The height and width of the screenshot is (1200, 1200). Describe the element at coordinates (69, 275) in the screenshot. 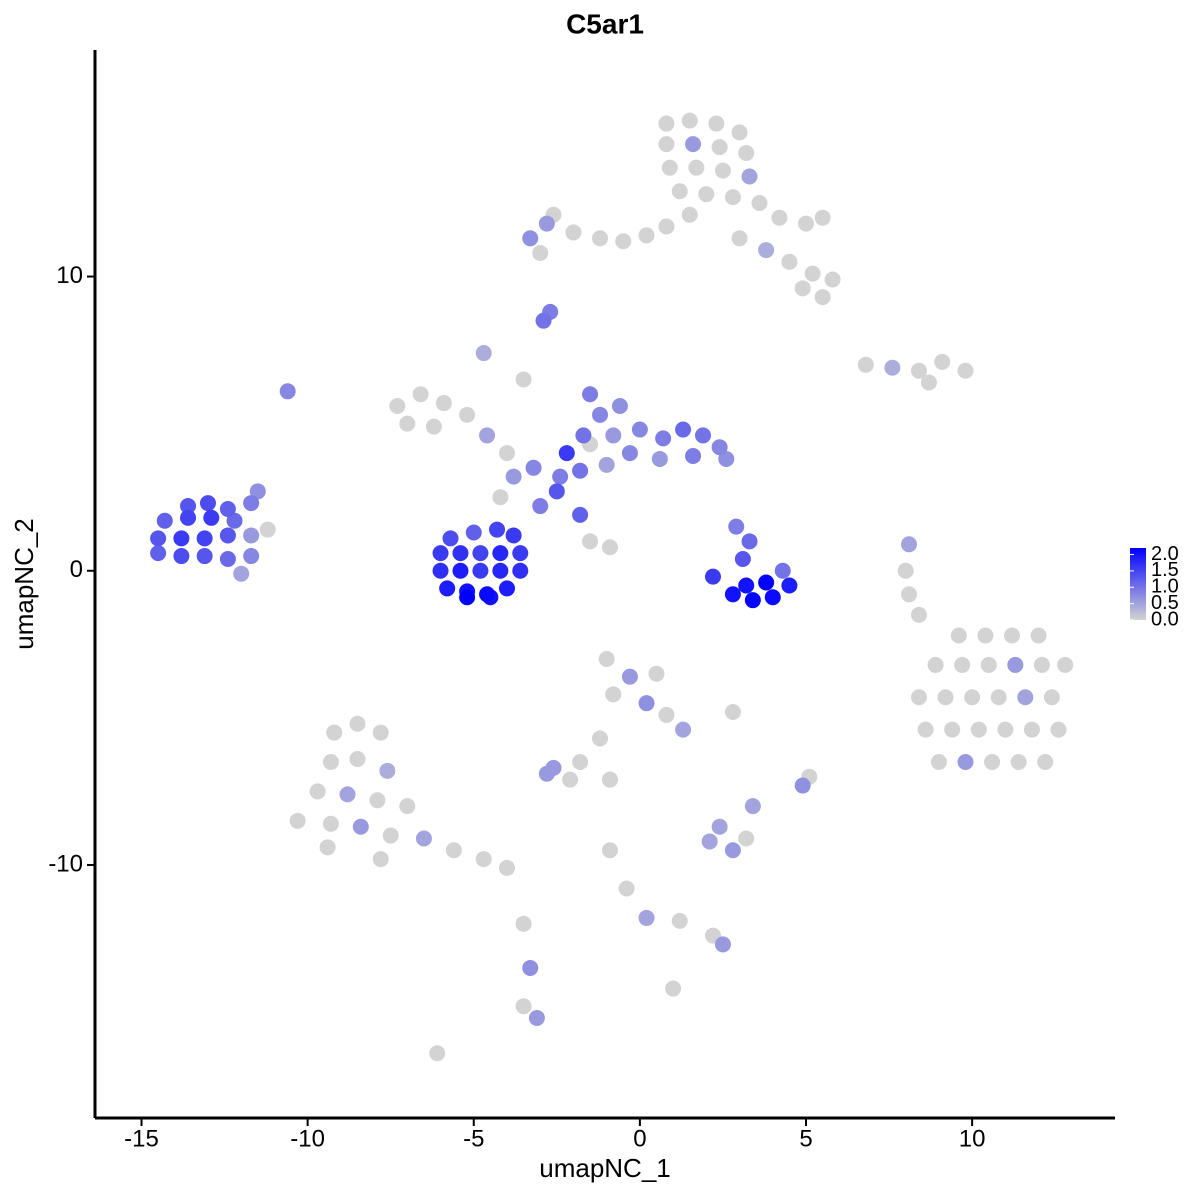

I see `y-tick-label: 10` at that location.